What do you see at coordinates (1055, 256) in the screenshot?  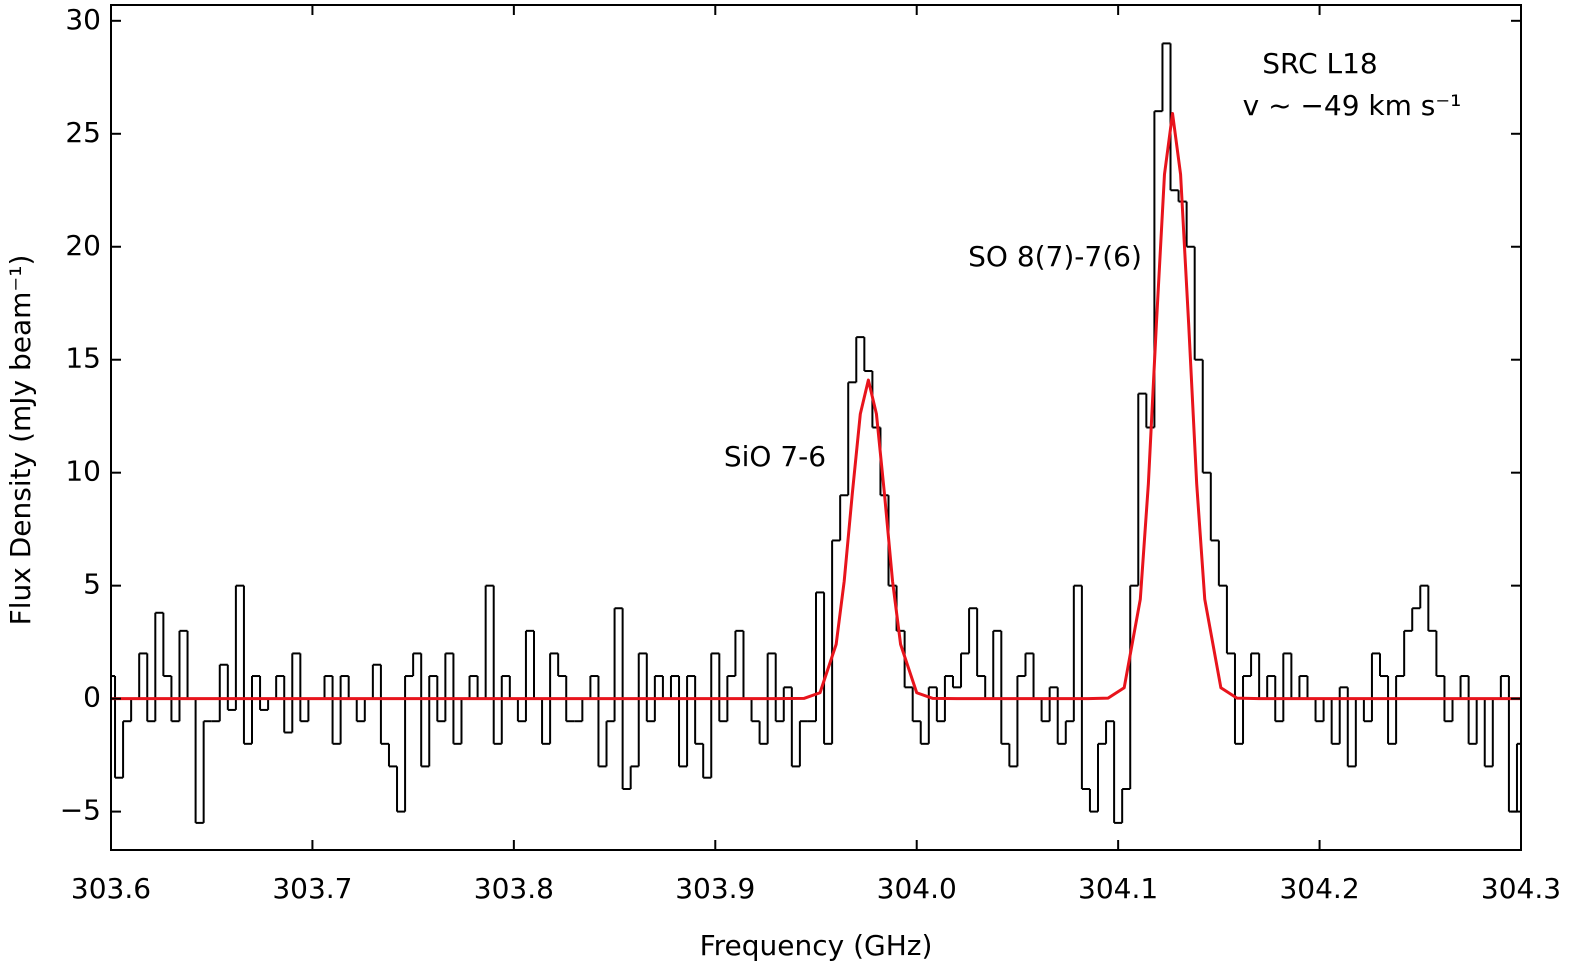 I see `annotation: SO 8(7)-7(6)` at bounding box center [1055, 256].